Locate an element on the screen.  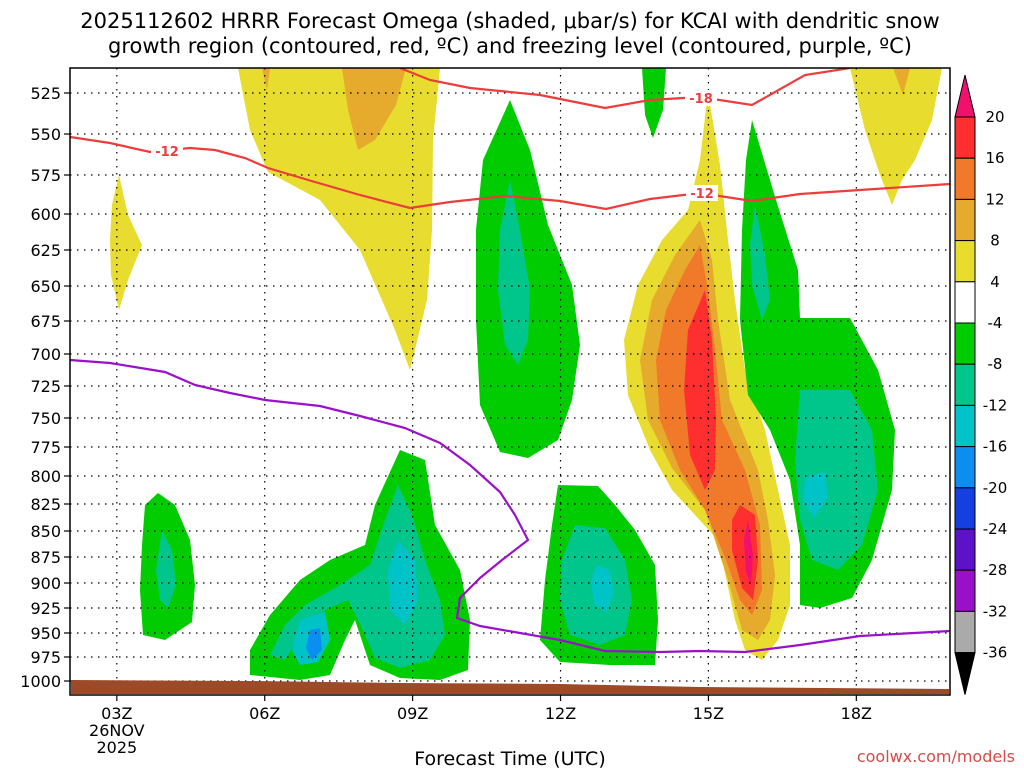
colorbar-label--28: -28 is located at coordinates (995, 570).